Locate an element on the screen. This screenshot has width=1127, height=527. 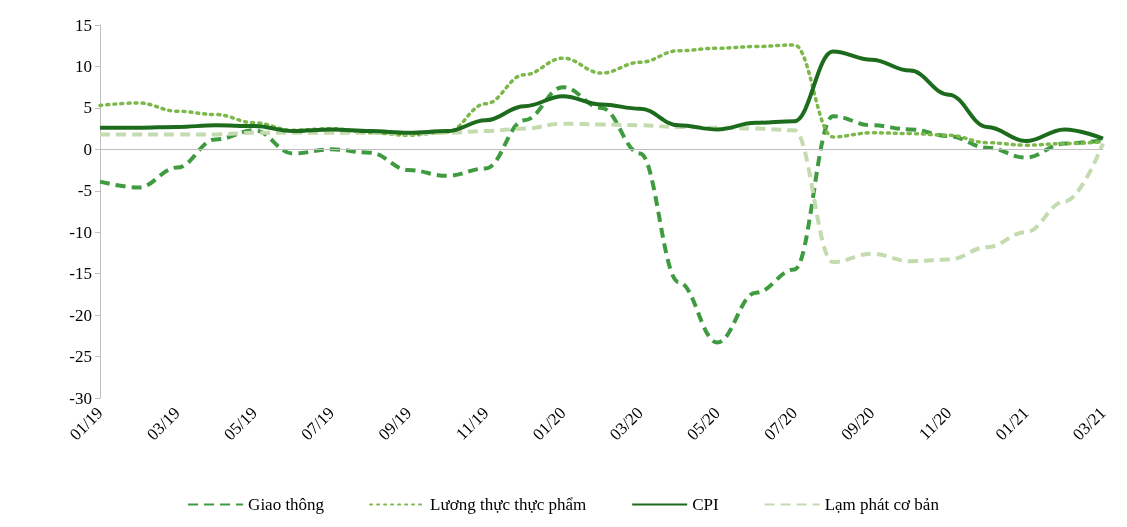
y-tick-label: 10 is located at coordinates (83, 66).